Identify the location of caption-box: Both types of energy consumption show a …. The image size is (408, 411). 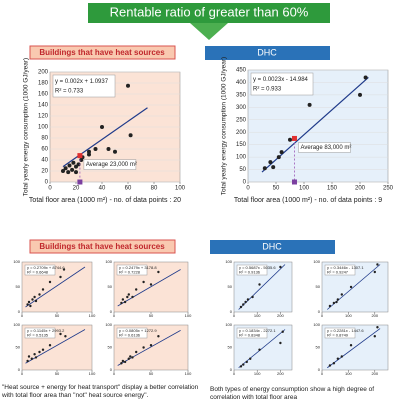
(292, 393).